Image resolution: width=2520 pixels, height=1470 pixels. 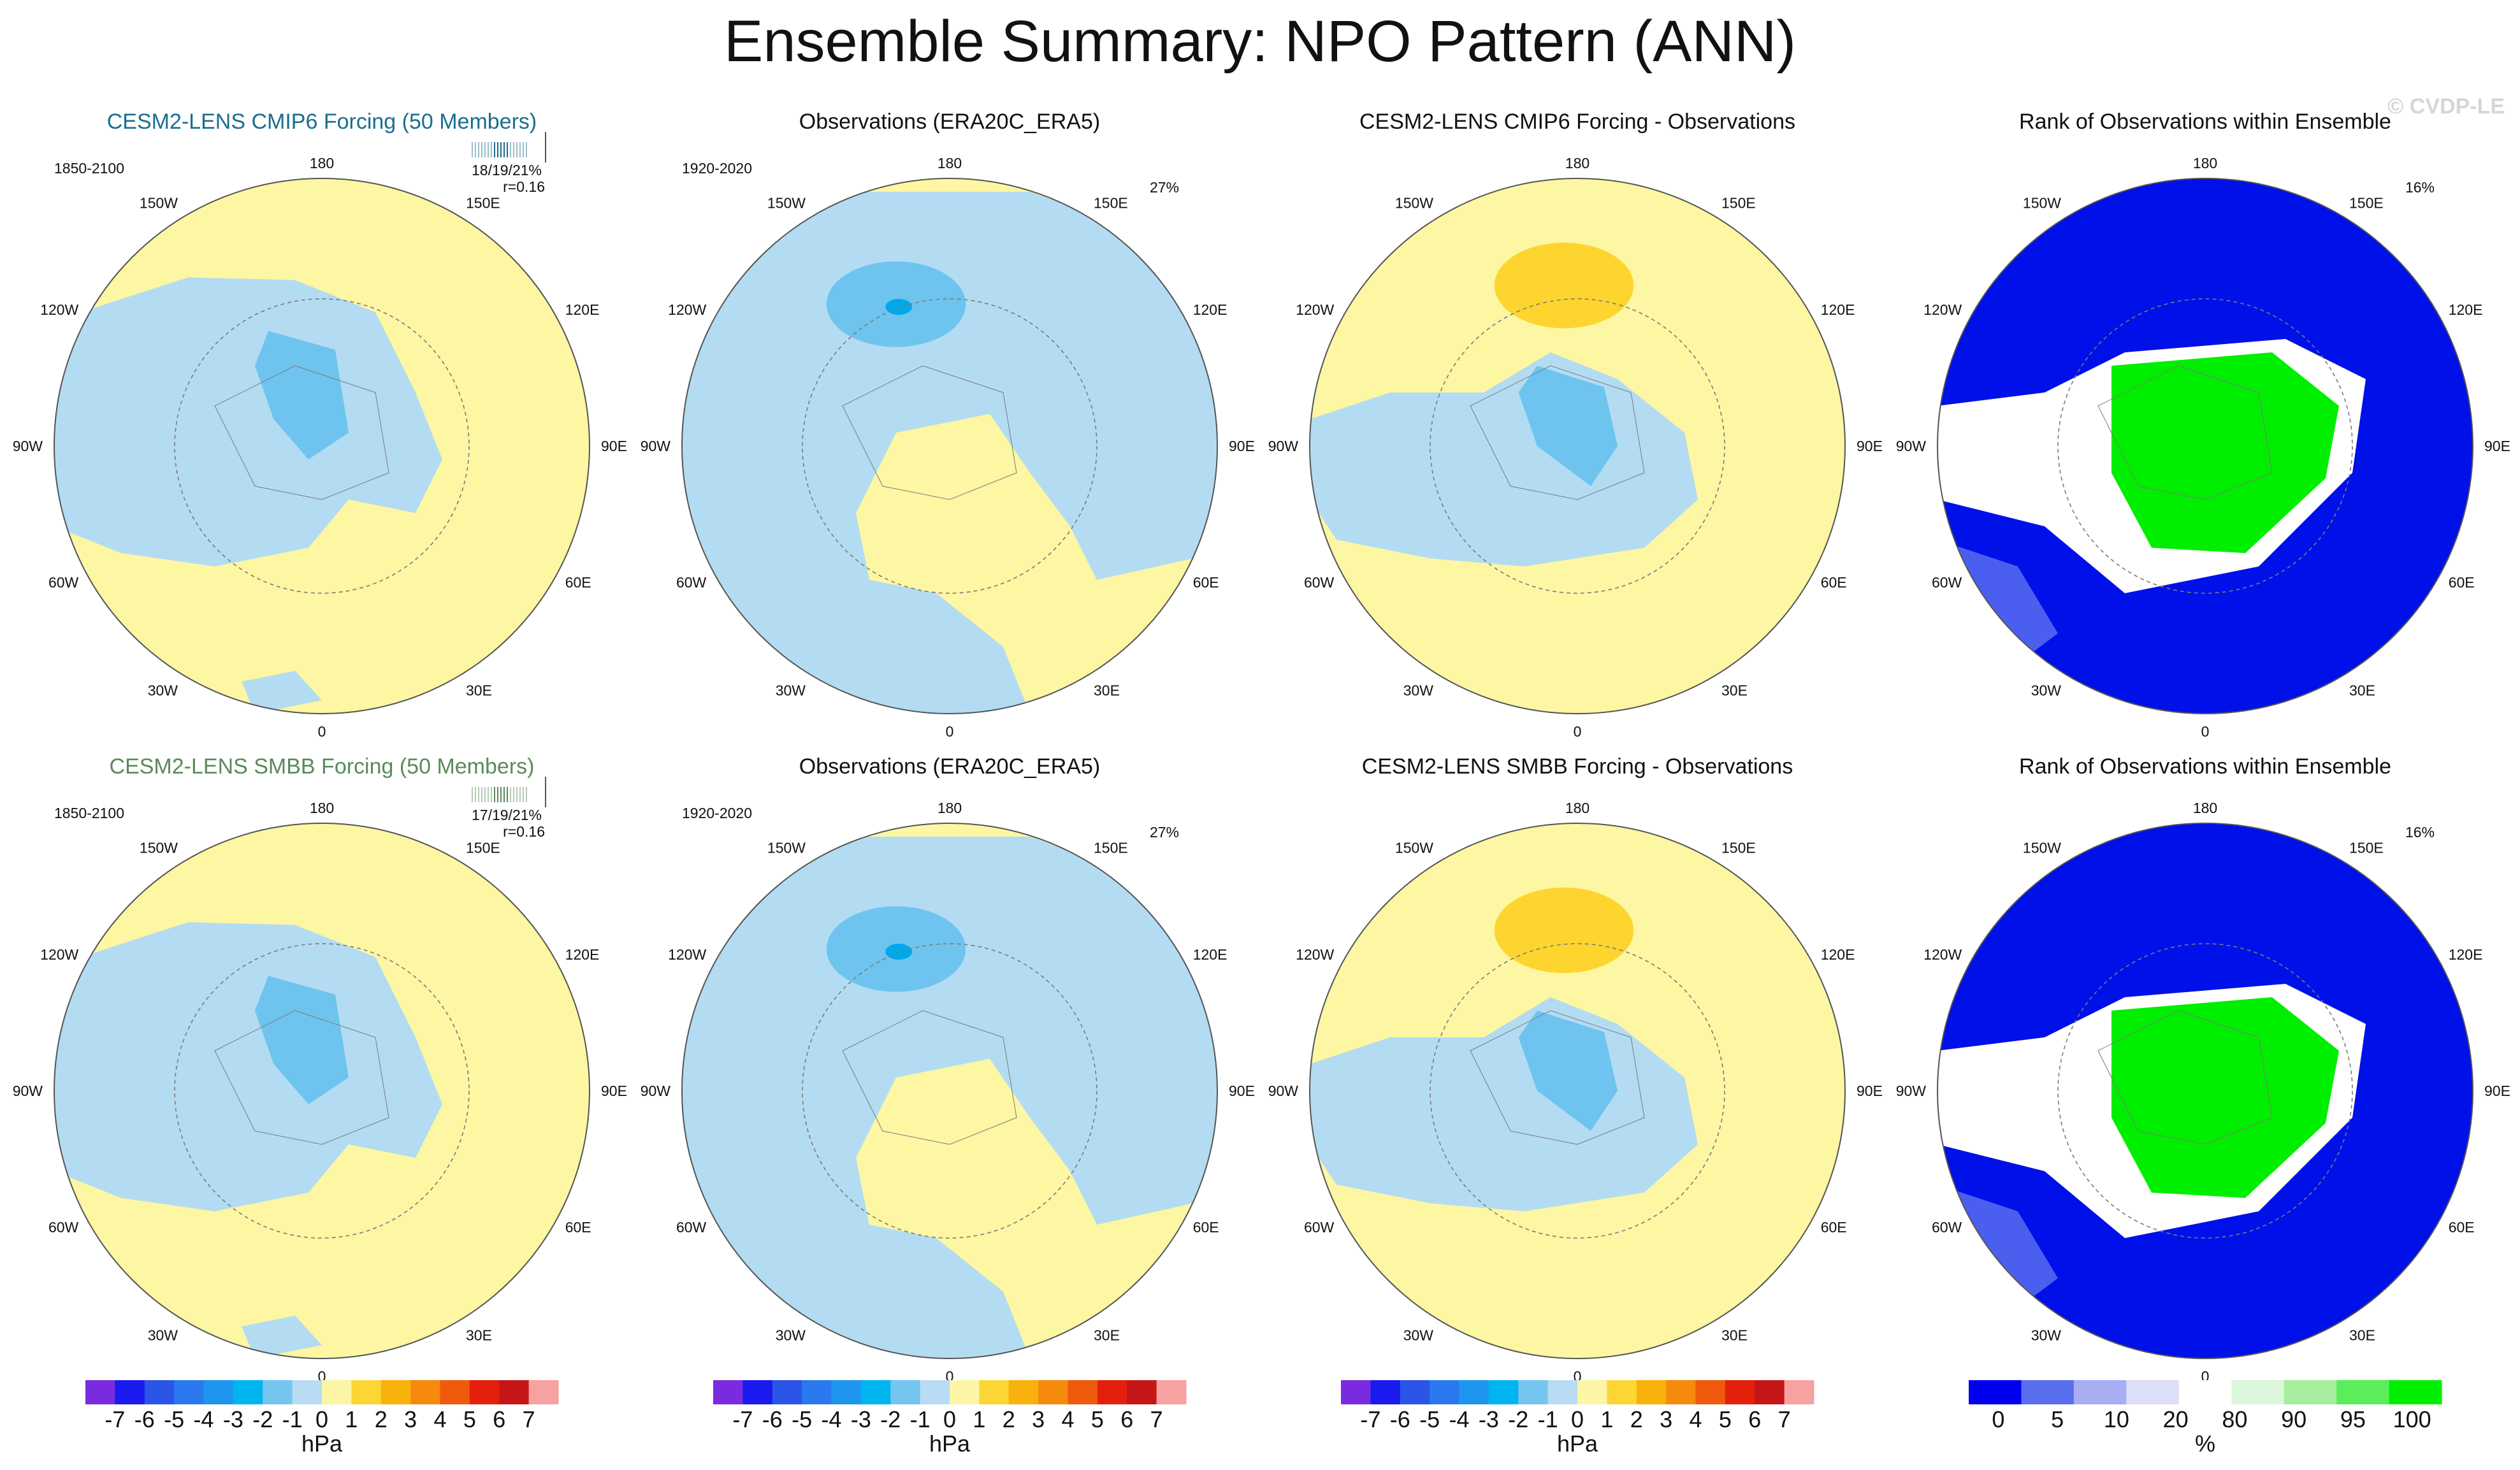 What do you see at coordinates (262, 1419) in the screenshot?
I see `colorbar-tick-label: -2` at bounding box center [262, 1419].